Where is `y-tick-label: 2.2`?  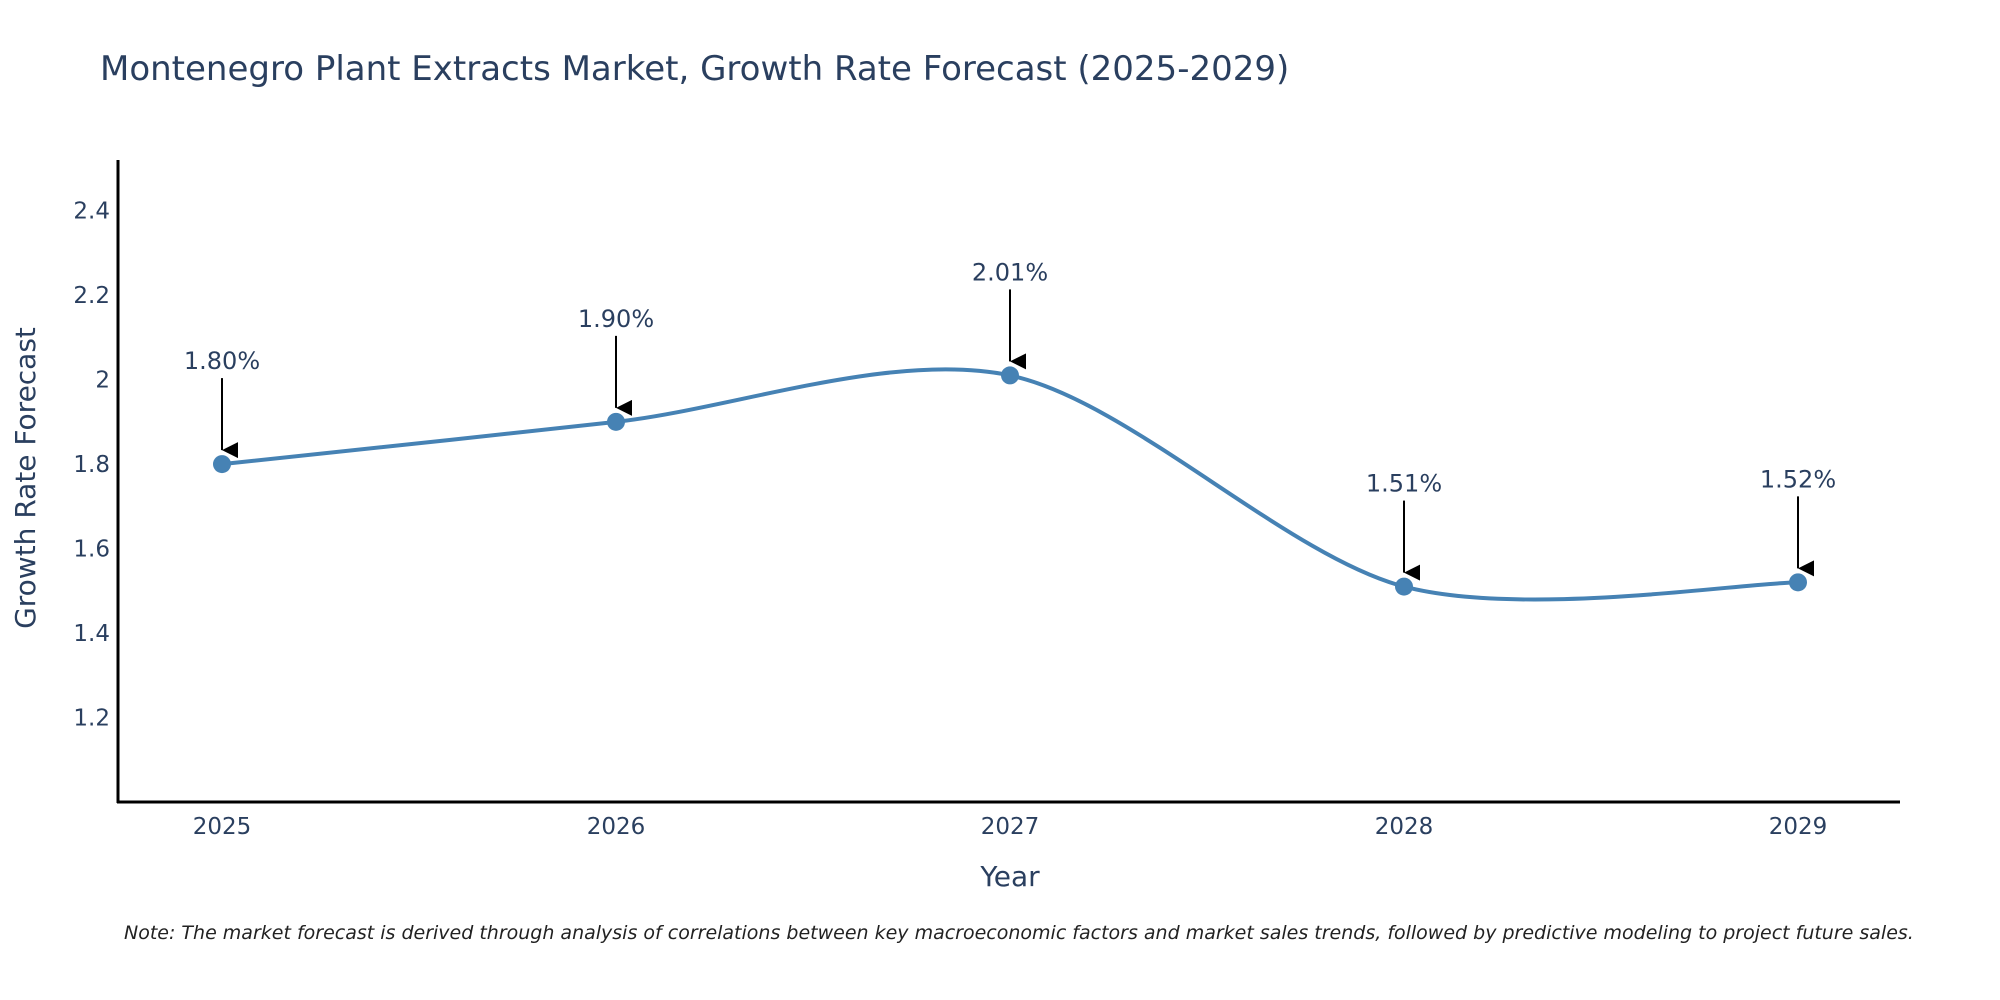
y-tick-label: 2.2 is located at coordinates (91, 296).